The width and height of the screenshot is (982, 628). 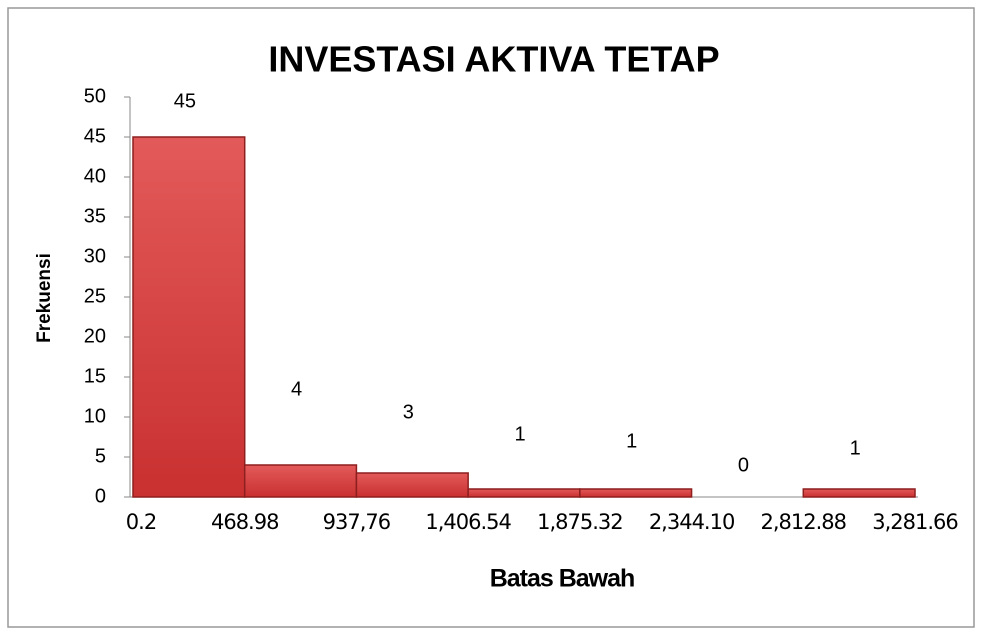 What do you see at coordinates (95, 256) in the screenshot?
I see `y-tick-label: 30` at bounding box center [95, 256].